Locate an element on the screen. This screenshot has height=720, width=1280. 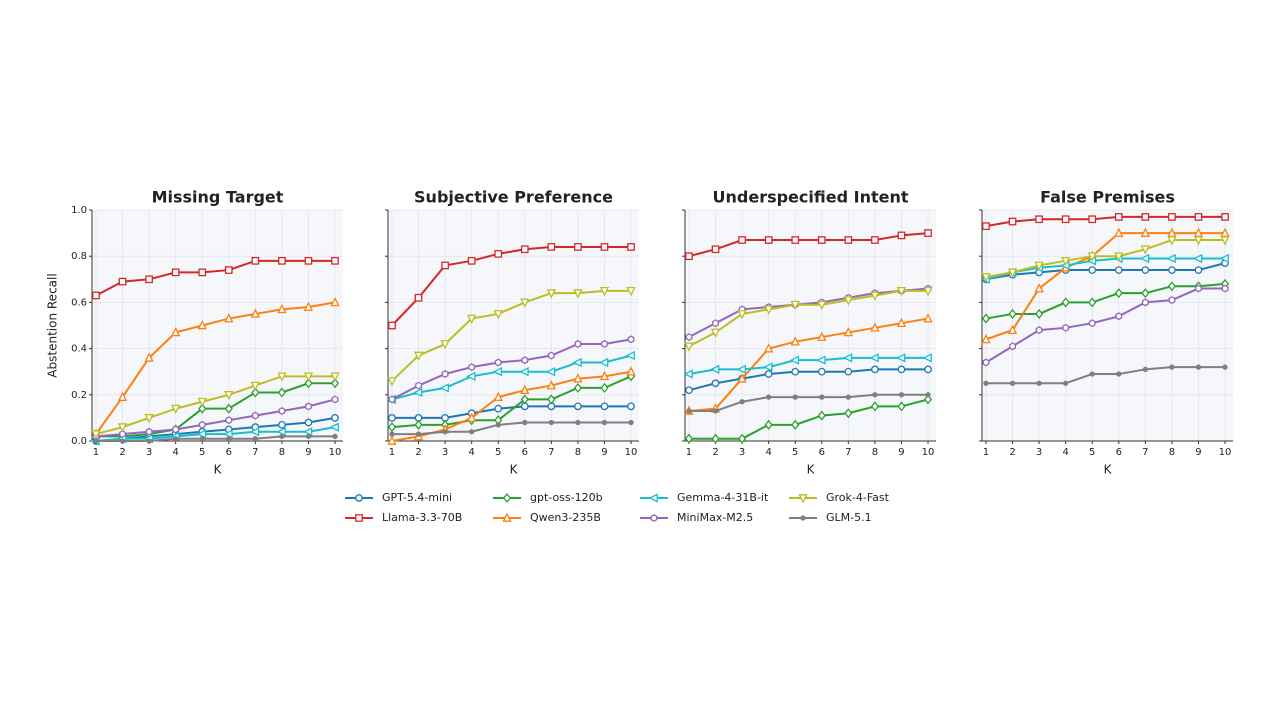
x-axis-label: K is located at coordinates (514, 470).